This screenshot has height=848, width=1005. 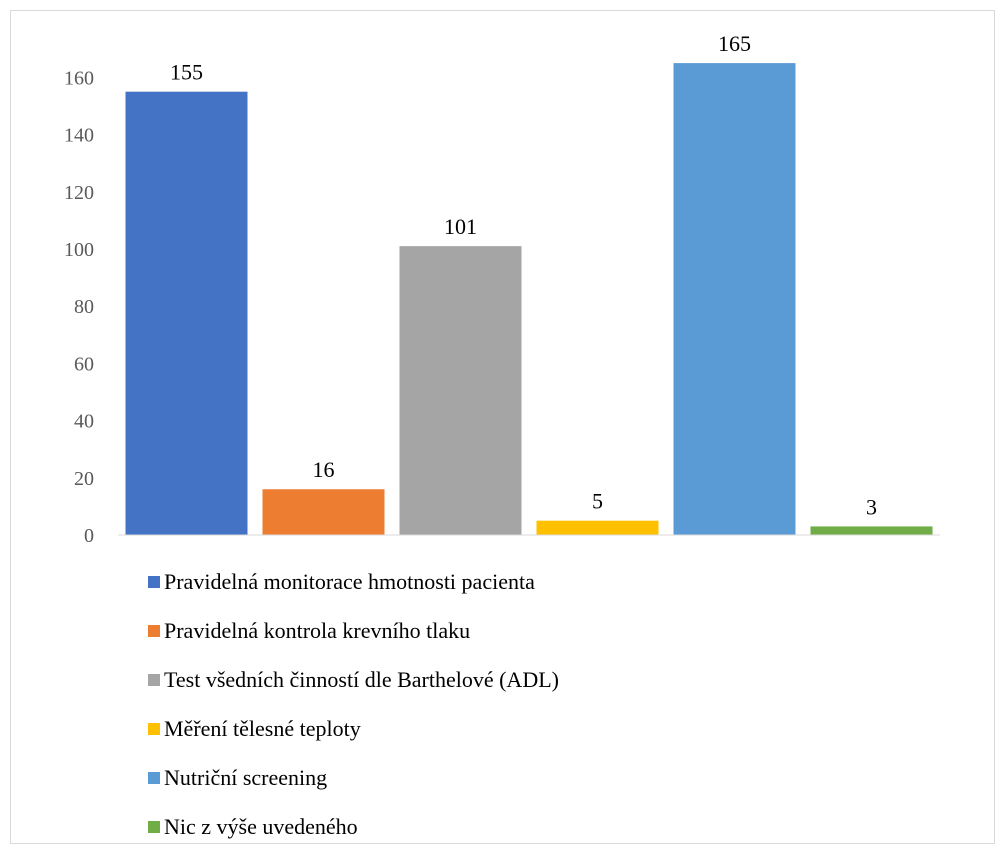 What do you see at coordinates (262, 728) in the screenshot?
I see `legend-label: Měření tělesné teploty` at bounding box center [262, 728].